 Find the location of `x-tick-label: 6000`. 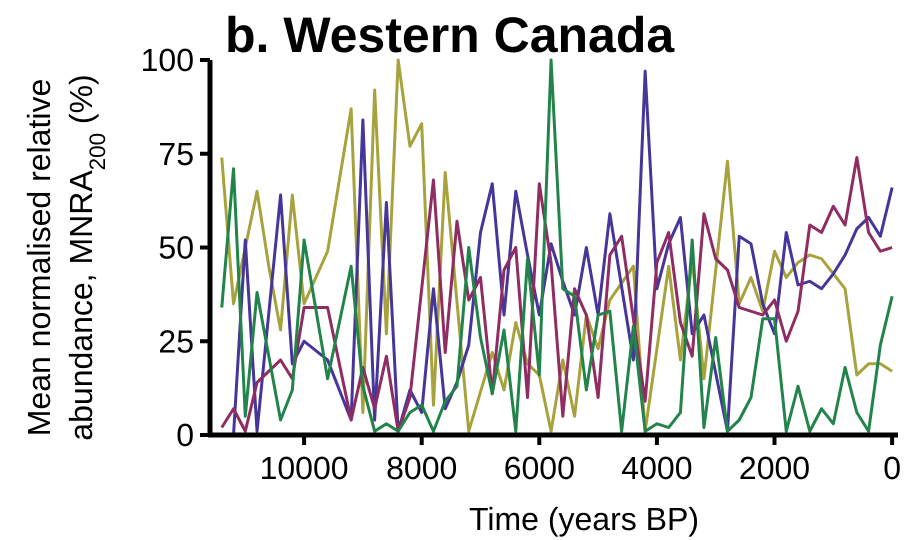

x-tick-label: 6000 is located at coordinates (539, 468).